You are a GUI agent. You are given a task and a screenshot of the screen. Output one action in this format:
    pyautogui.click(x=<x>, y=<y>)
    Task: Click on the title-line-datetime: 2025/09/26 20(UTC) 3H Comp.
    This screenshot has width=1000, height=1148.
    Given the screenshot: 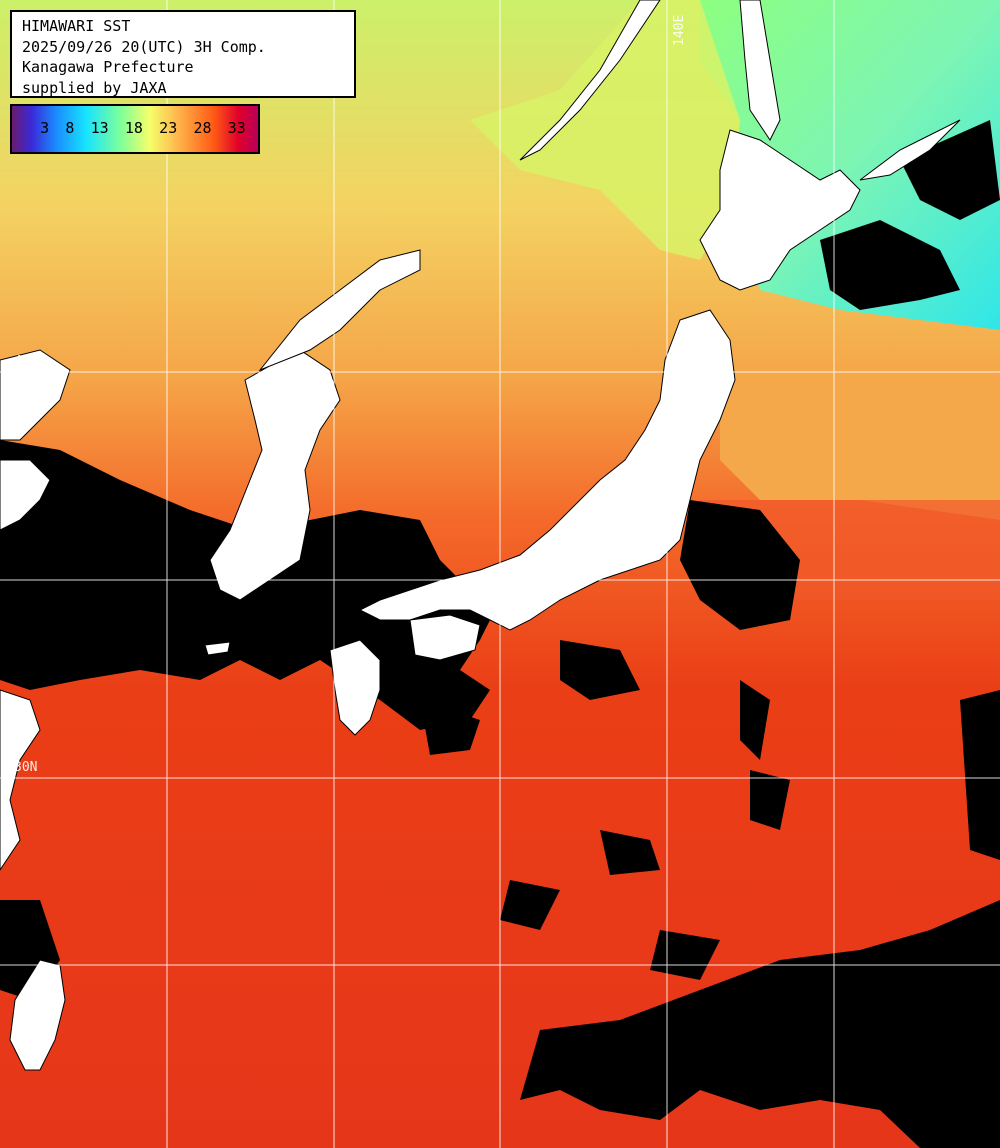 What is the action you would take?
    pyautogui.click(x=144, y=46)
    